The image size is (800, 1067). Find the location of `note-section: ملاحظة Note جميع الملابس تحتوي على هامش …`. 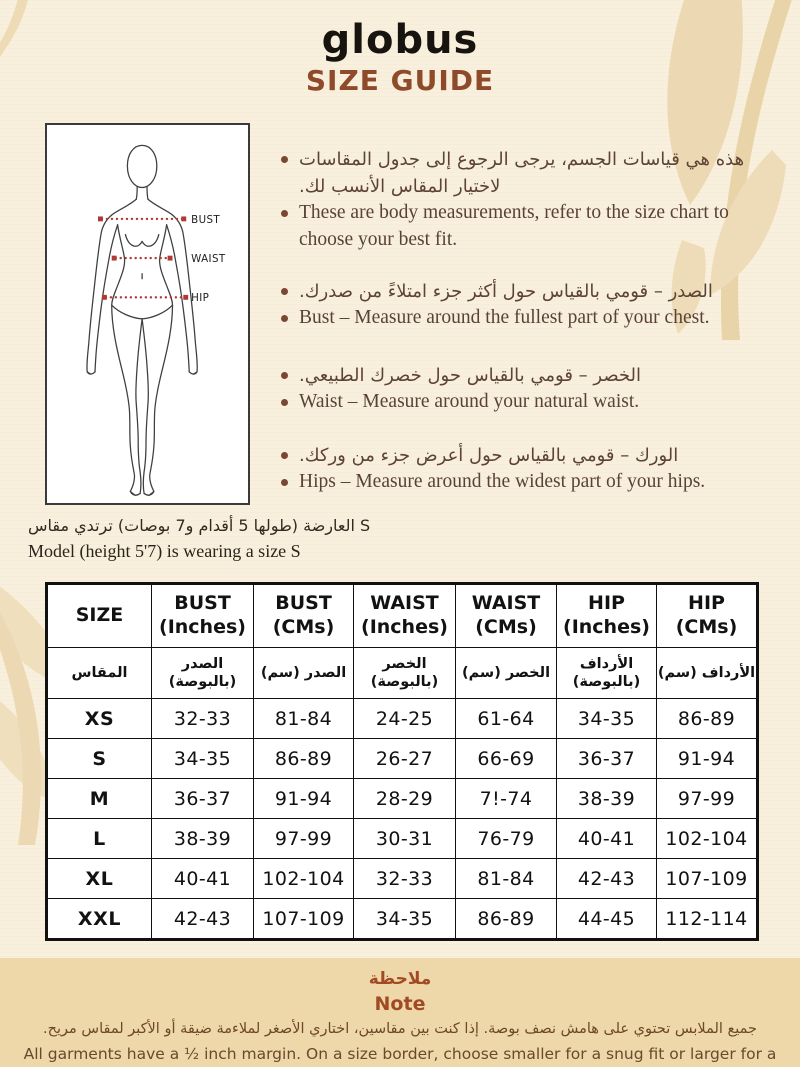

note-section: ملاحظة Note جميع الملابس تحتوي على هامش … is located at coordinates (400, 1012).